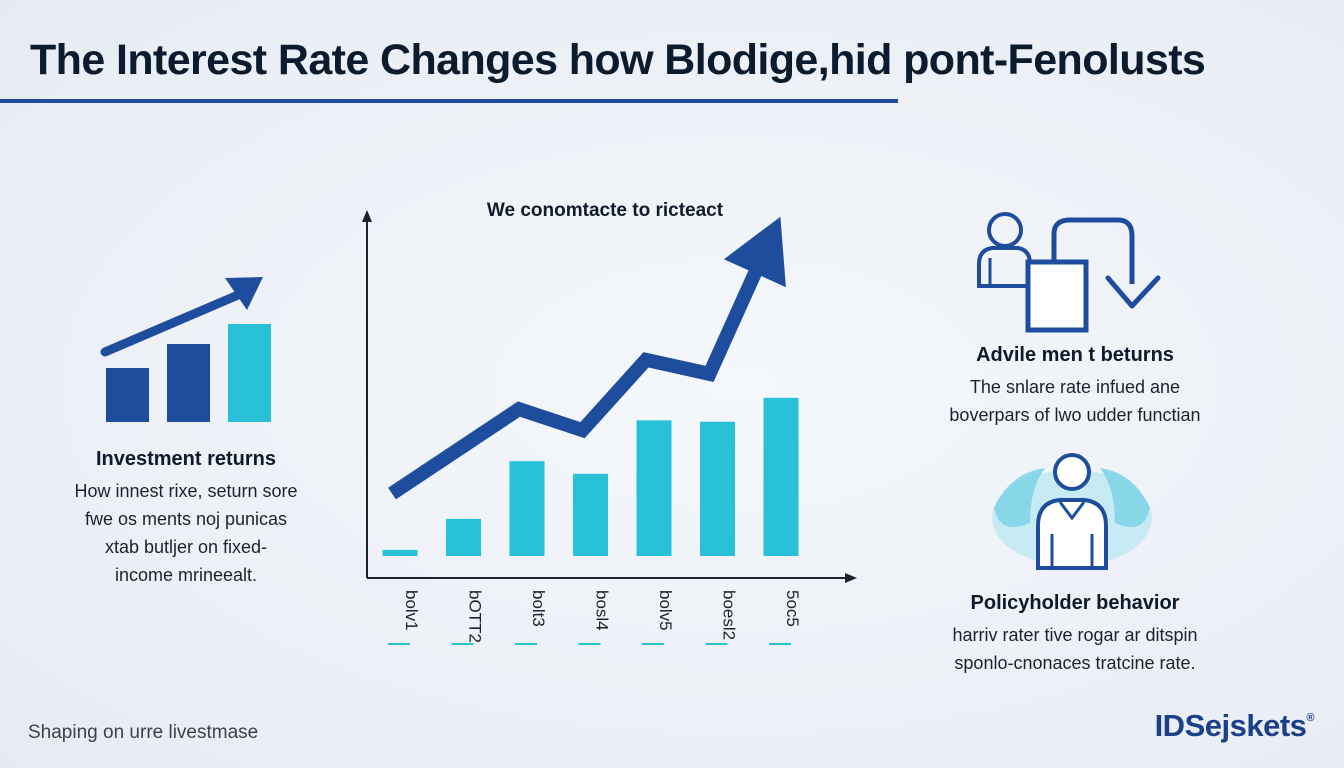 The height and width of the screenshot is (768, 1344). Describe the element at coordinates (143, 732) in the screenshot. I see `footer-tagline: Shaping on urre livestmase` at that location.